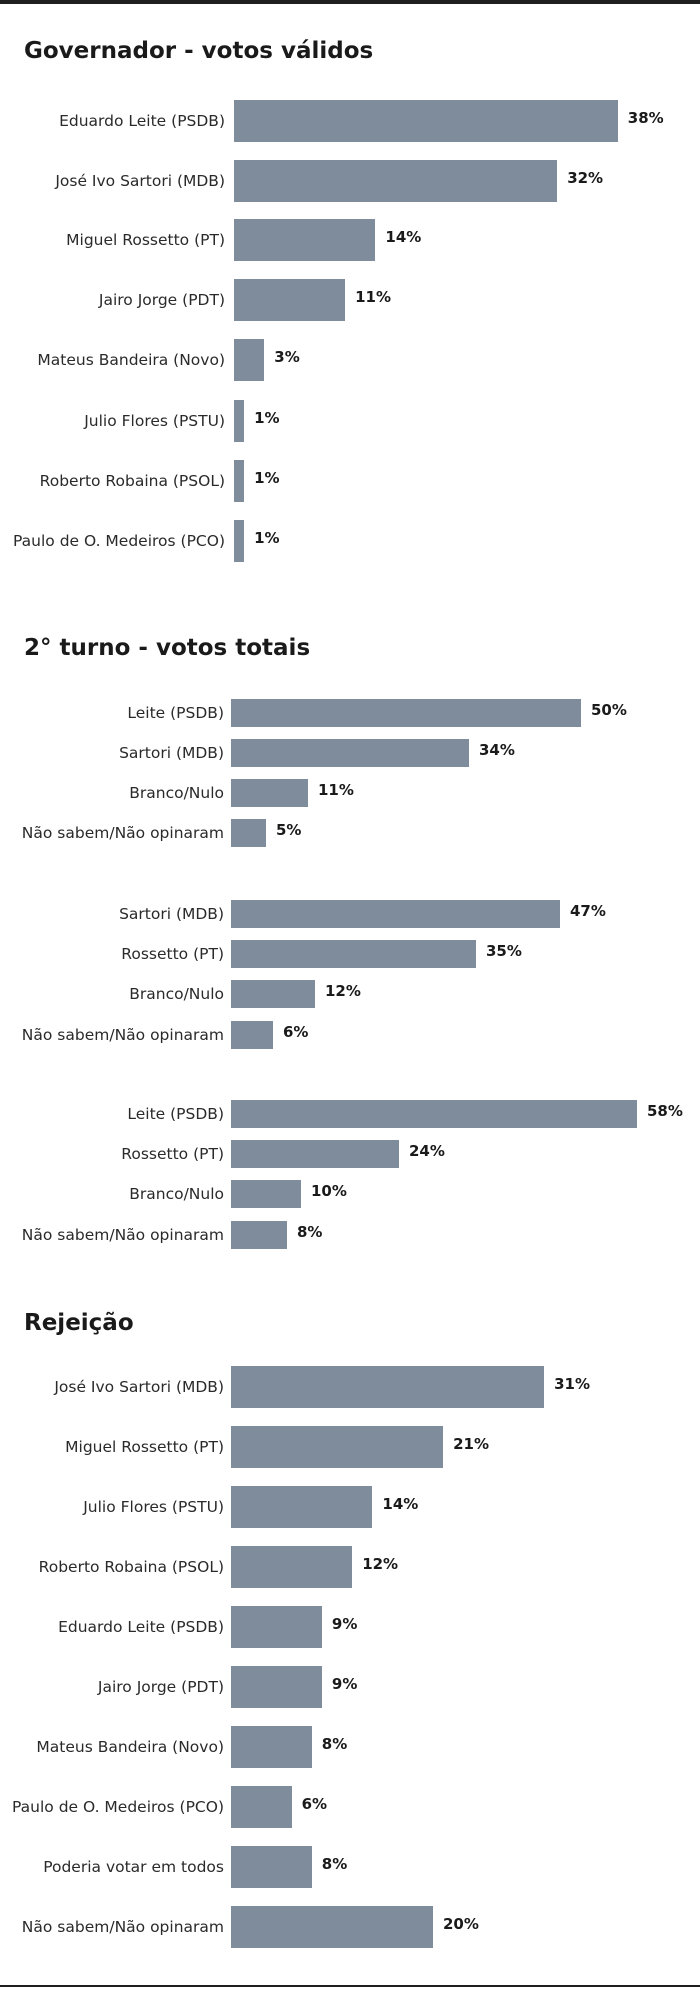 The image size is (700, 1997). What do you see at coordinates (427, 1151) in the screenshot?
I see `bar-value-label: 24%` at bounding box center [427, 1151].